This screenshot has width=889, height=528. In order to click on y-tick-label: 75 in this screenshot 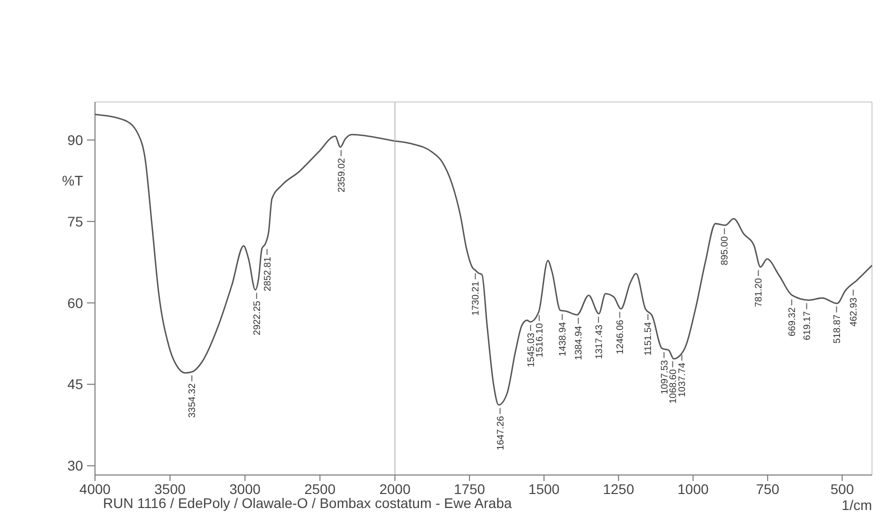, I will do `click(75, 221)`.